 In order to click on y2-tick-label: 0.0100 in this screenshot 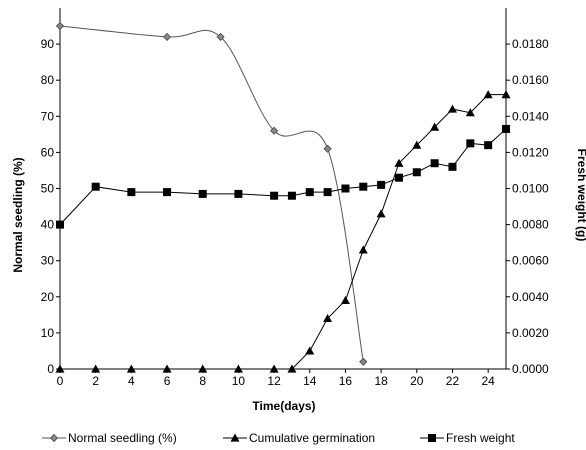, I will do `click(530, 189)`.